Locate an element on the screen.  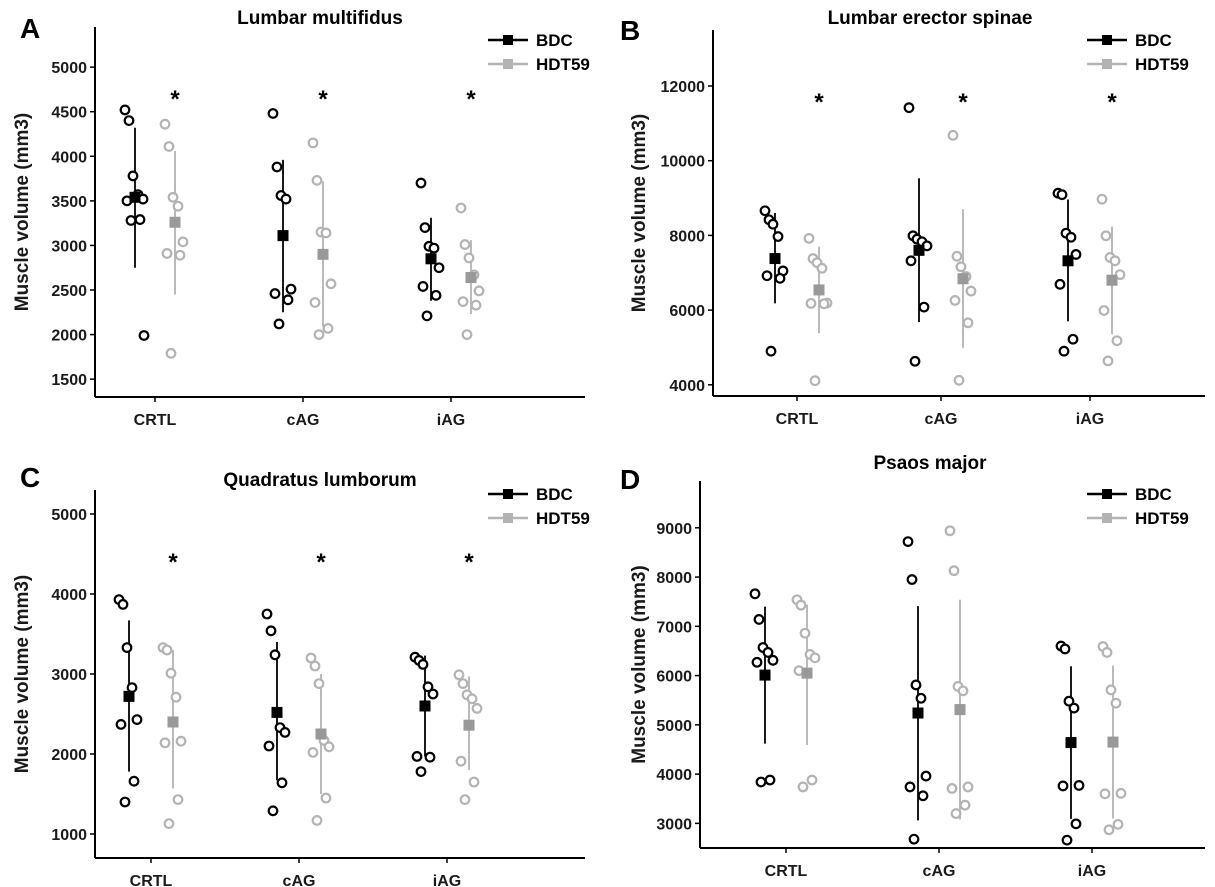
panel-letter: C is located at coordinates (30, 477).